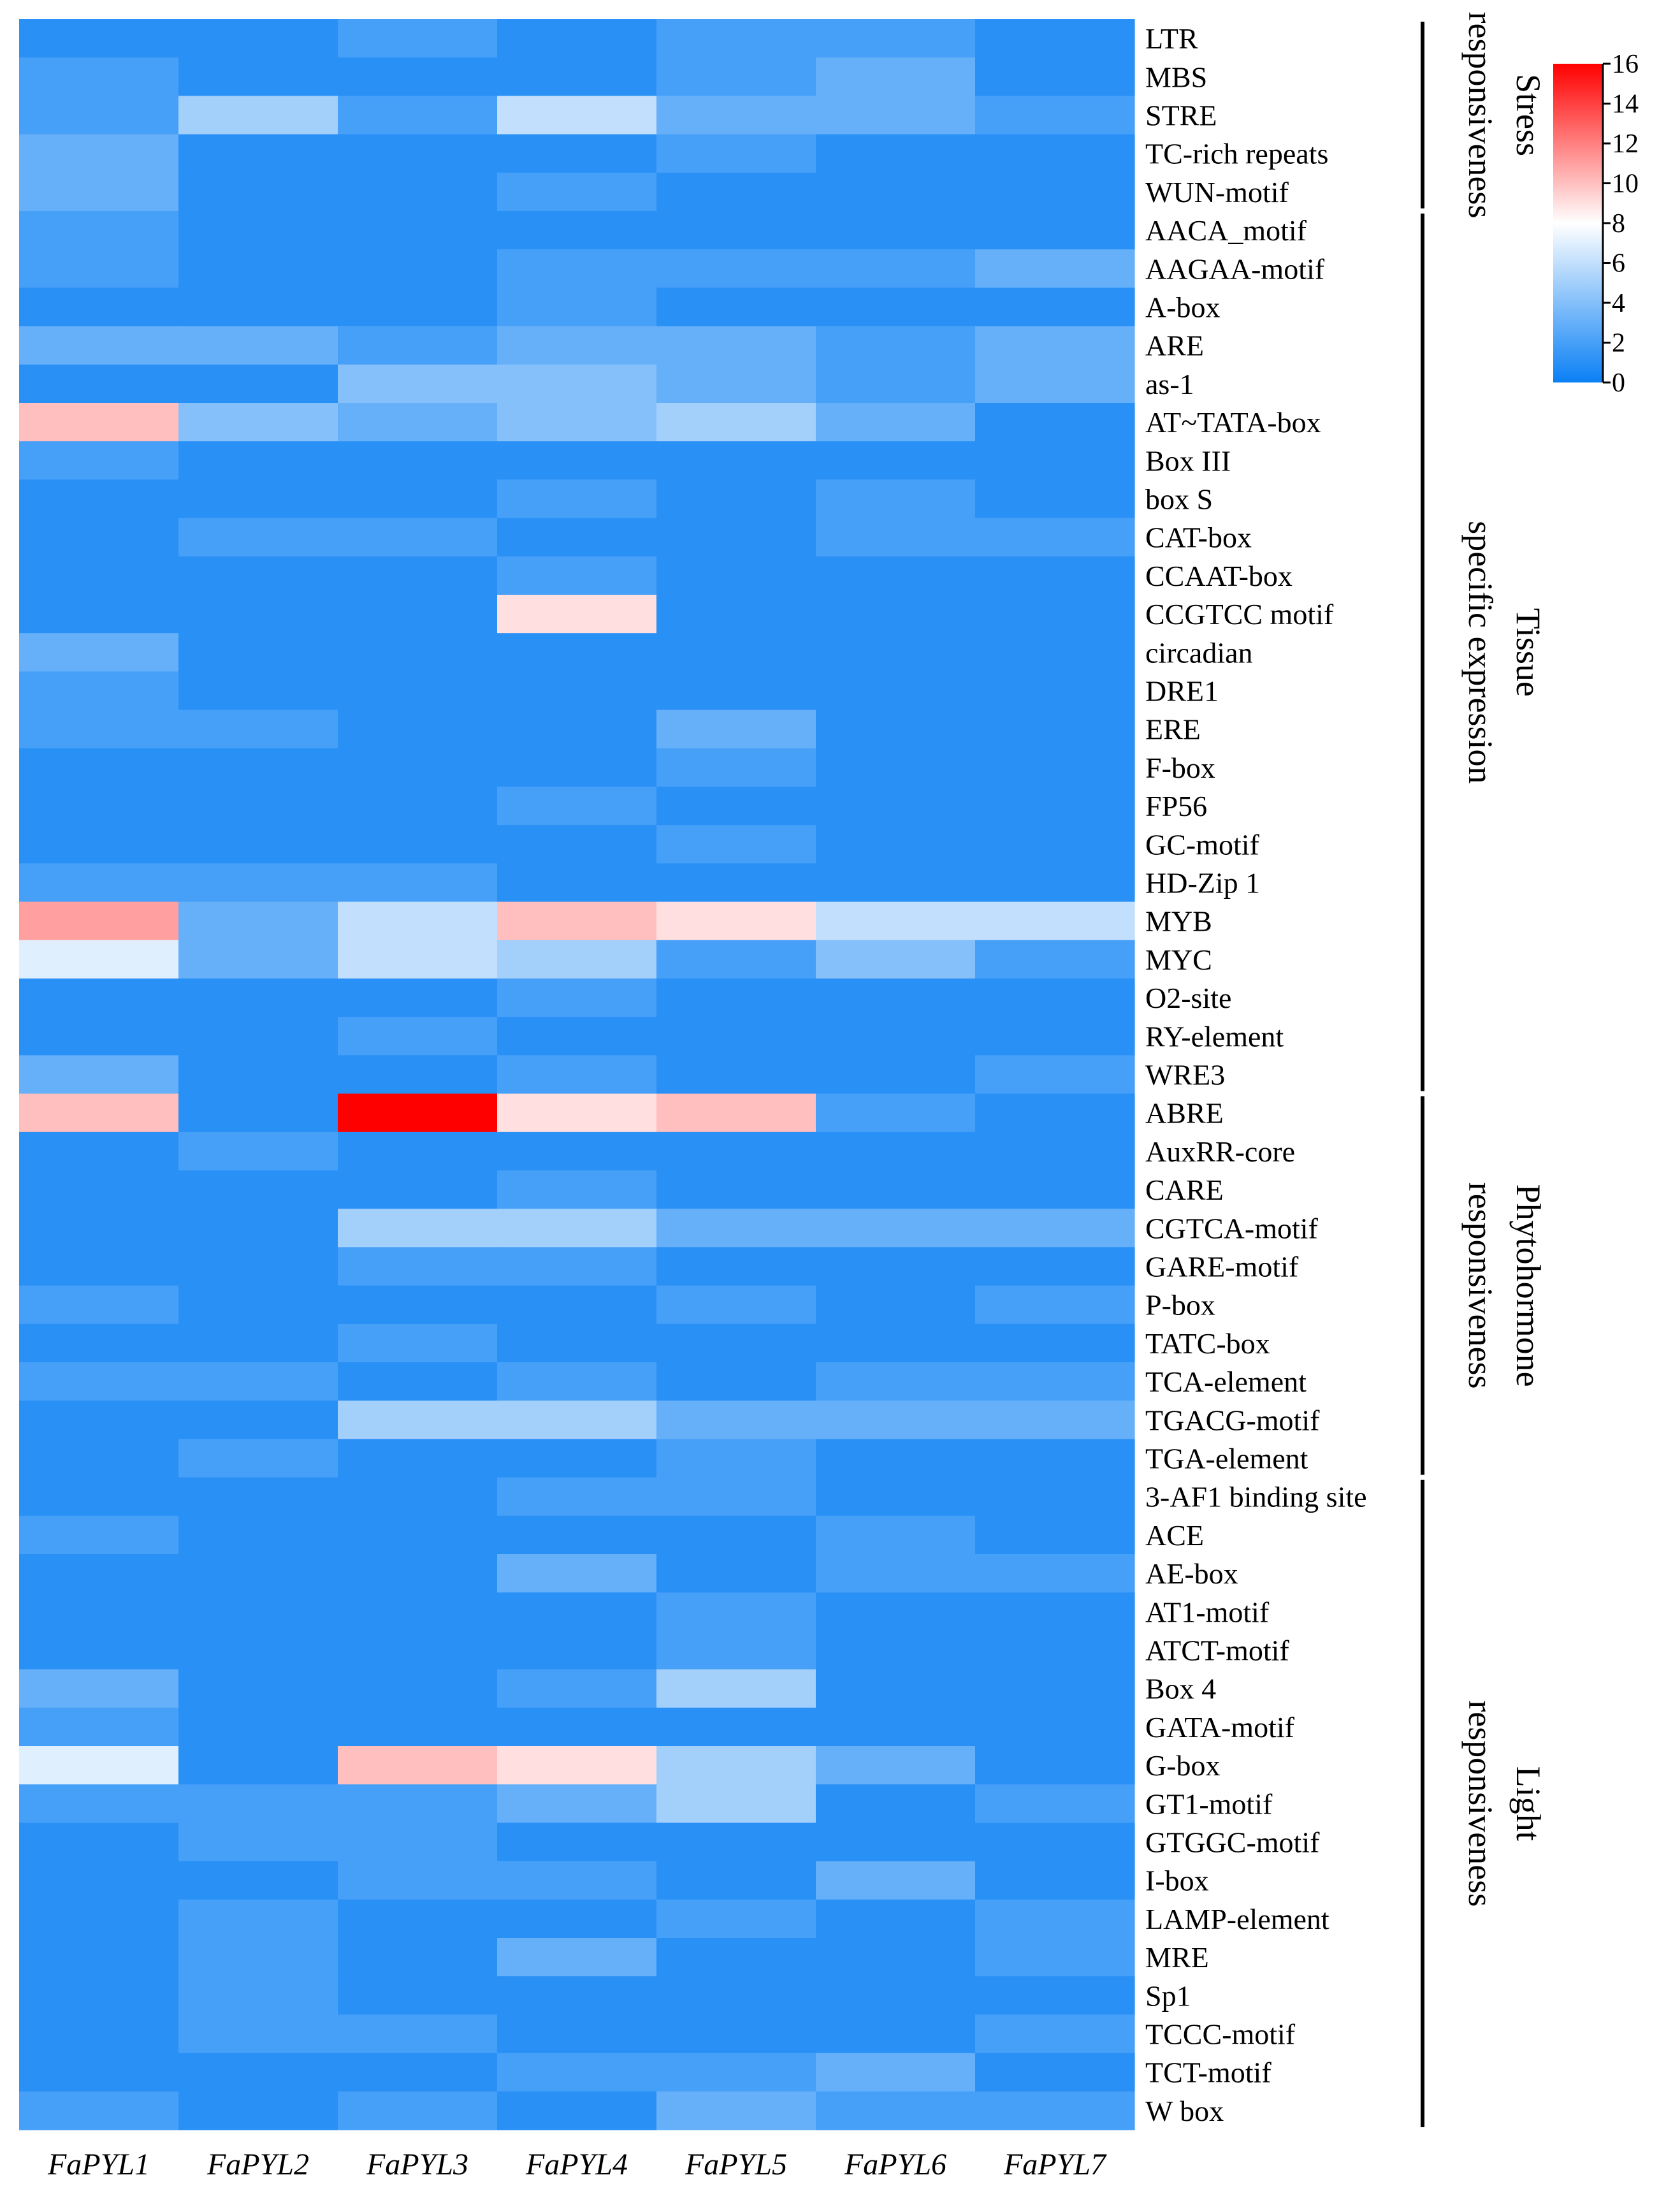 Image resolution: width=1666 pixels, height=2212 pixels. I want to click on heatmap-cell-mre-fapyl6, so click(896, 1957).